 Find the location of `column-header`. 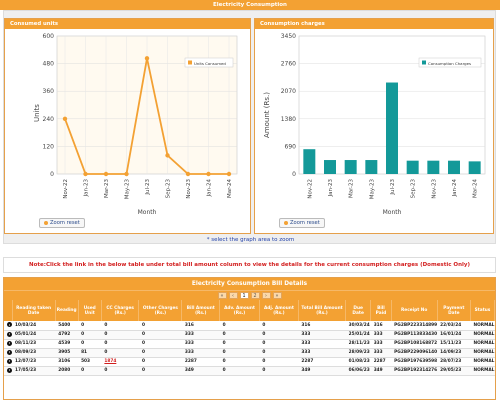

column-header is located at coordinates (8, 310).